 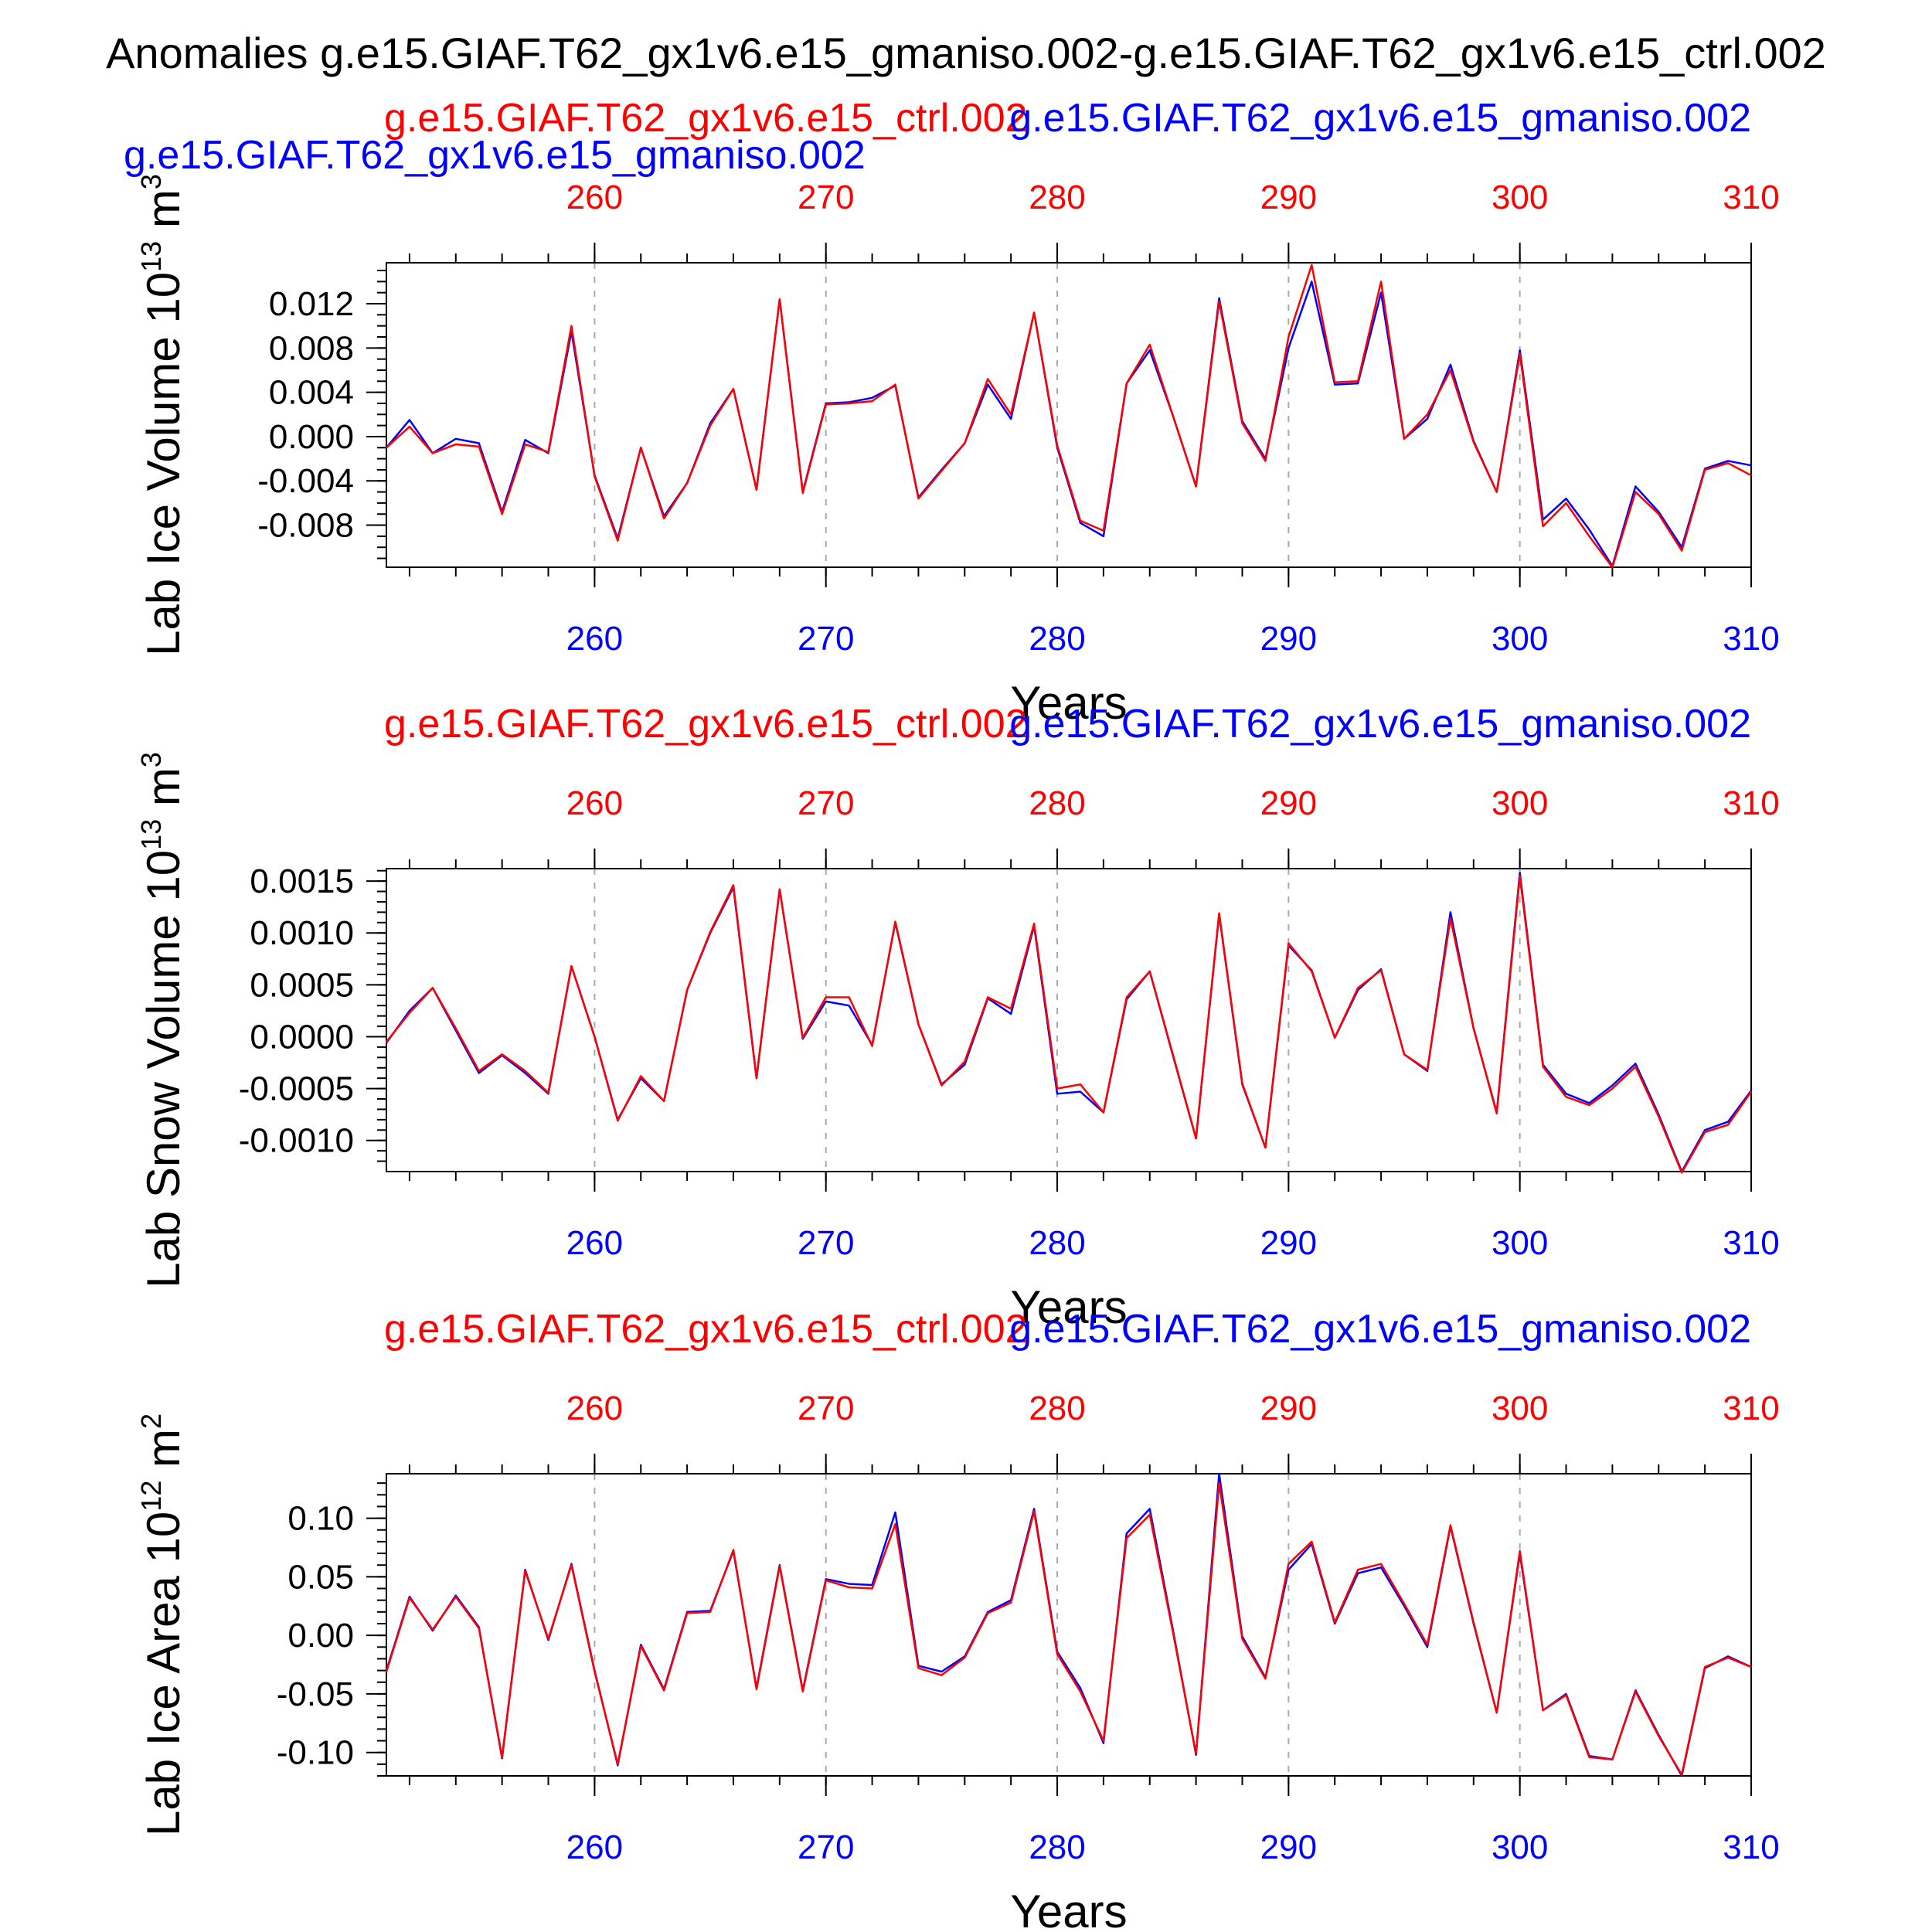 I want to click on x-tick-label-bottom: 280, so click(x=1057, y=639).